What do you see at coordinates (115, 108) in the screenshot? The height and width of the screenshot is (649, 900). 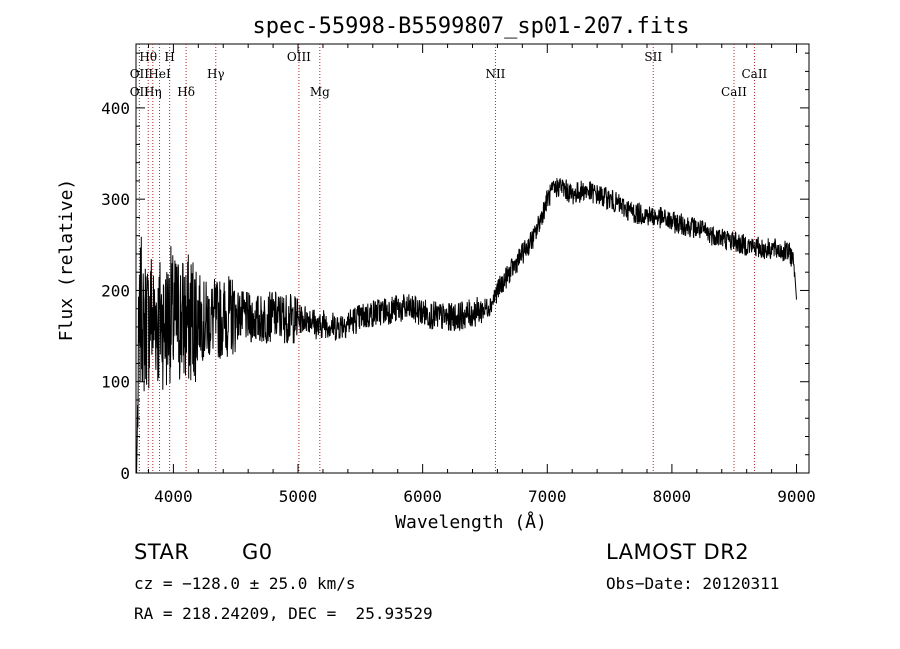 I see `y-tick-label: 400` at bounding box center [115, 108].